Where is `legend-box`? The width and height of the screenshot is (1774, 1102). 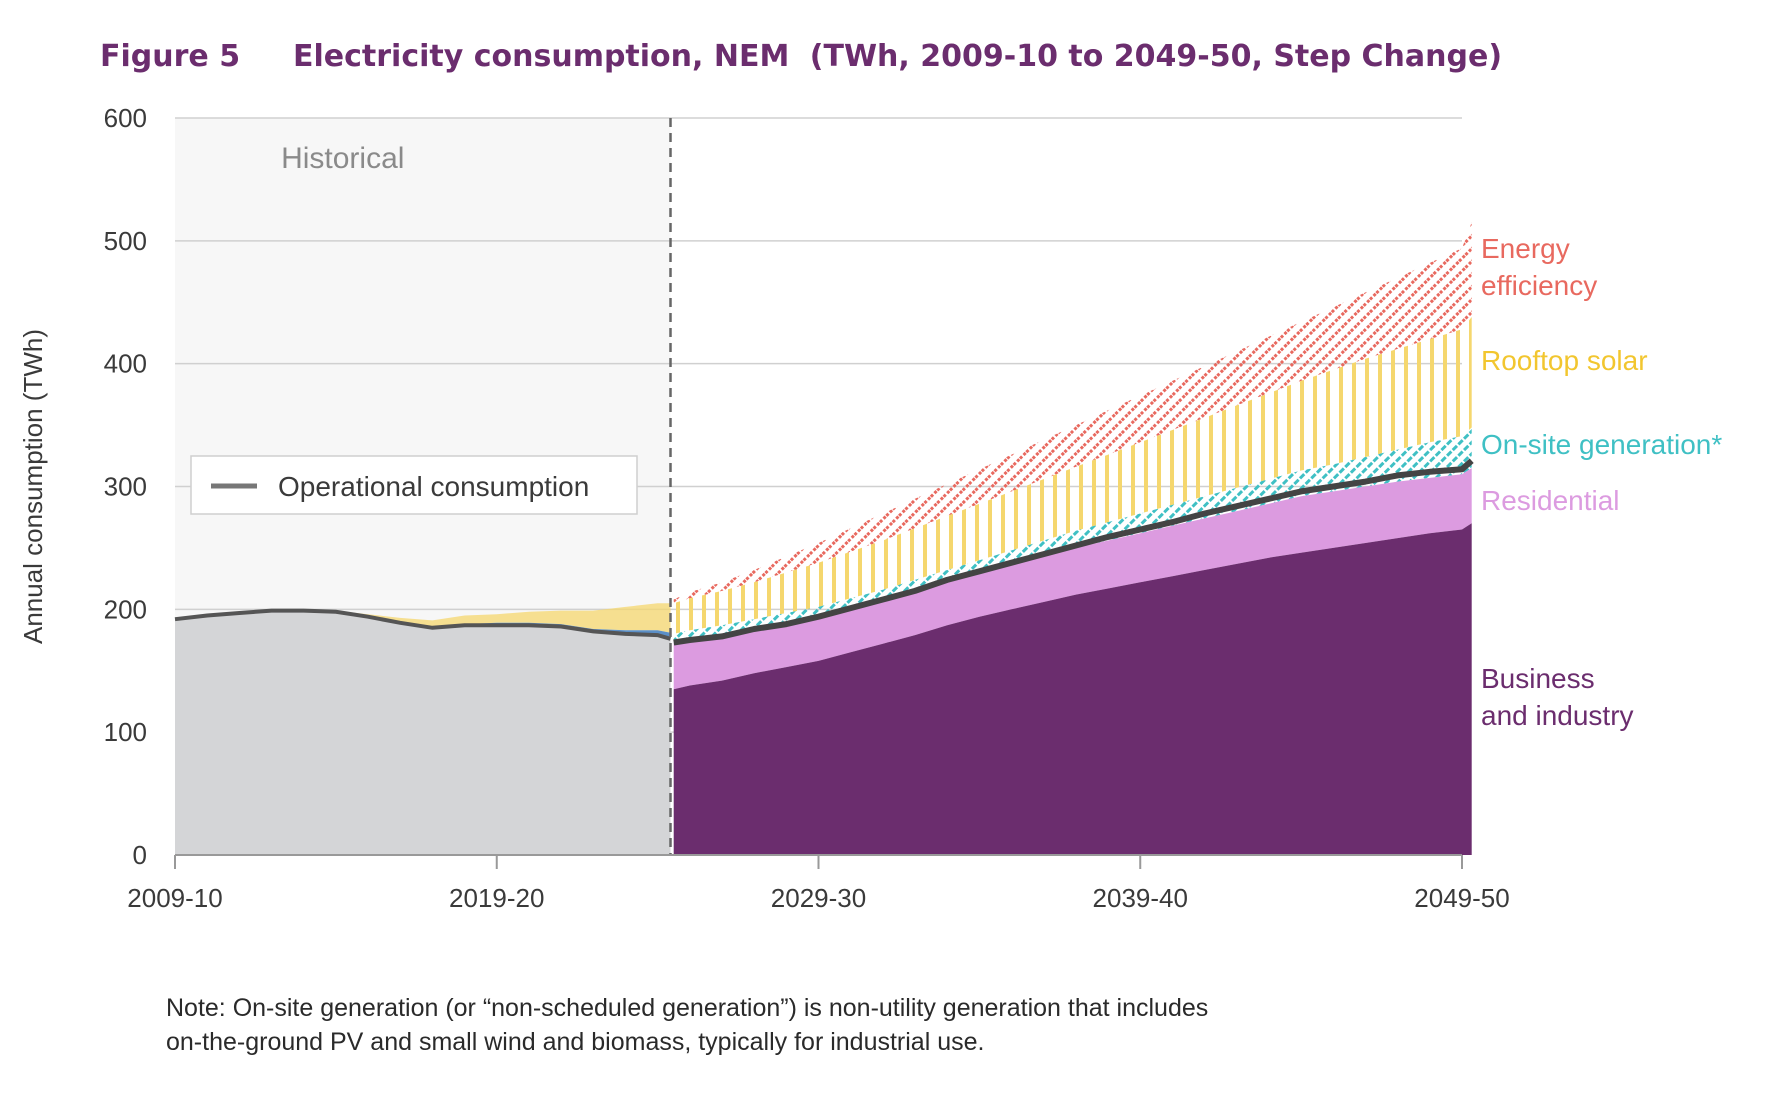 legend-box is located at coordinates (414, 485).